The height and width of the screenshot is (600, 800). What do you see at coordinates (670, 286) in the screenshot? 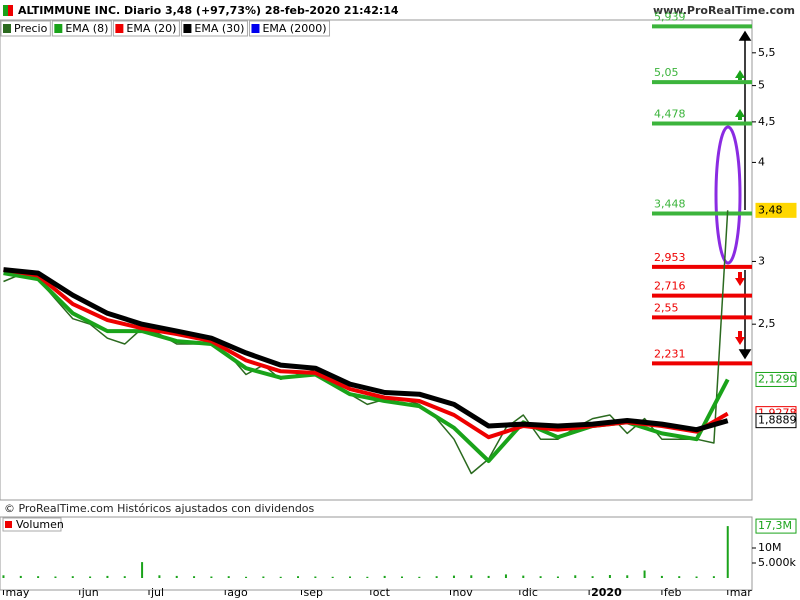
I see `level-label: 2,716` at bounding box center [670, 286].